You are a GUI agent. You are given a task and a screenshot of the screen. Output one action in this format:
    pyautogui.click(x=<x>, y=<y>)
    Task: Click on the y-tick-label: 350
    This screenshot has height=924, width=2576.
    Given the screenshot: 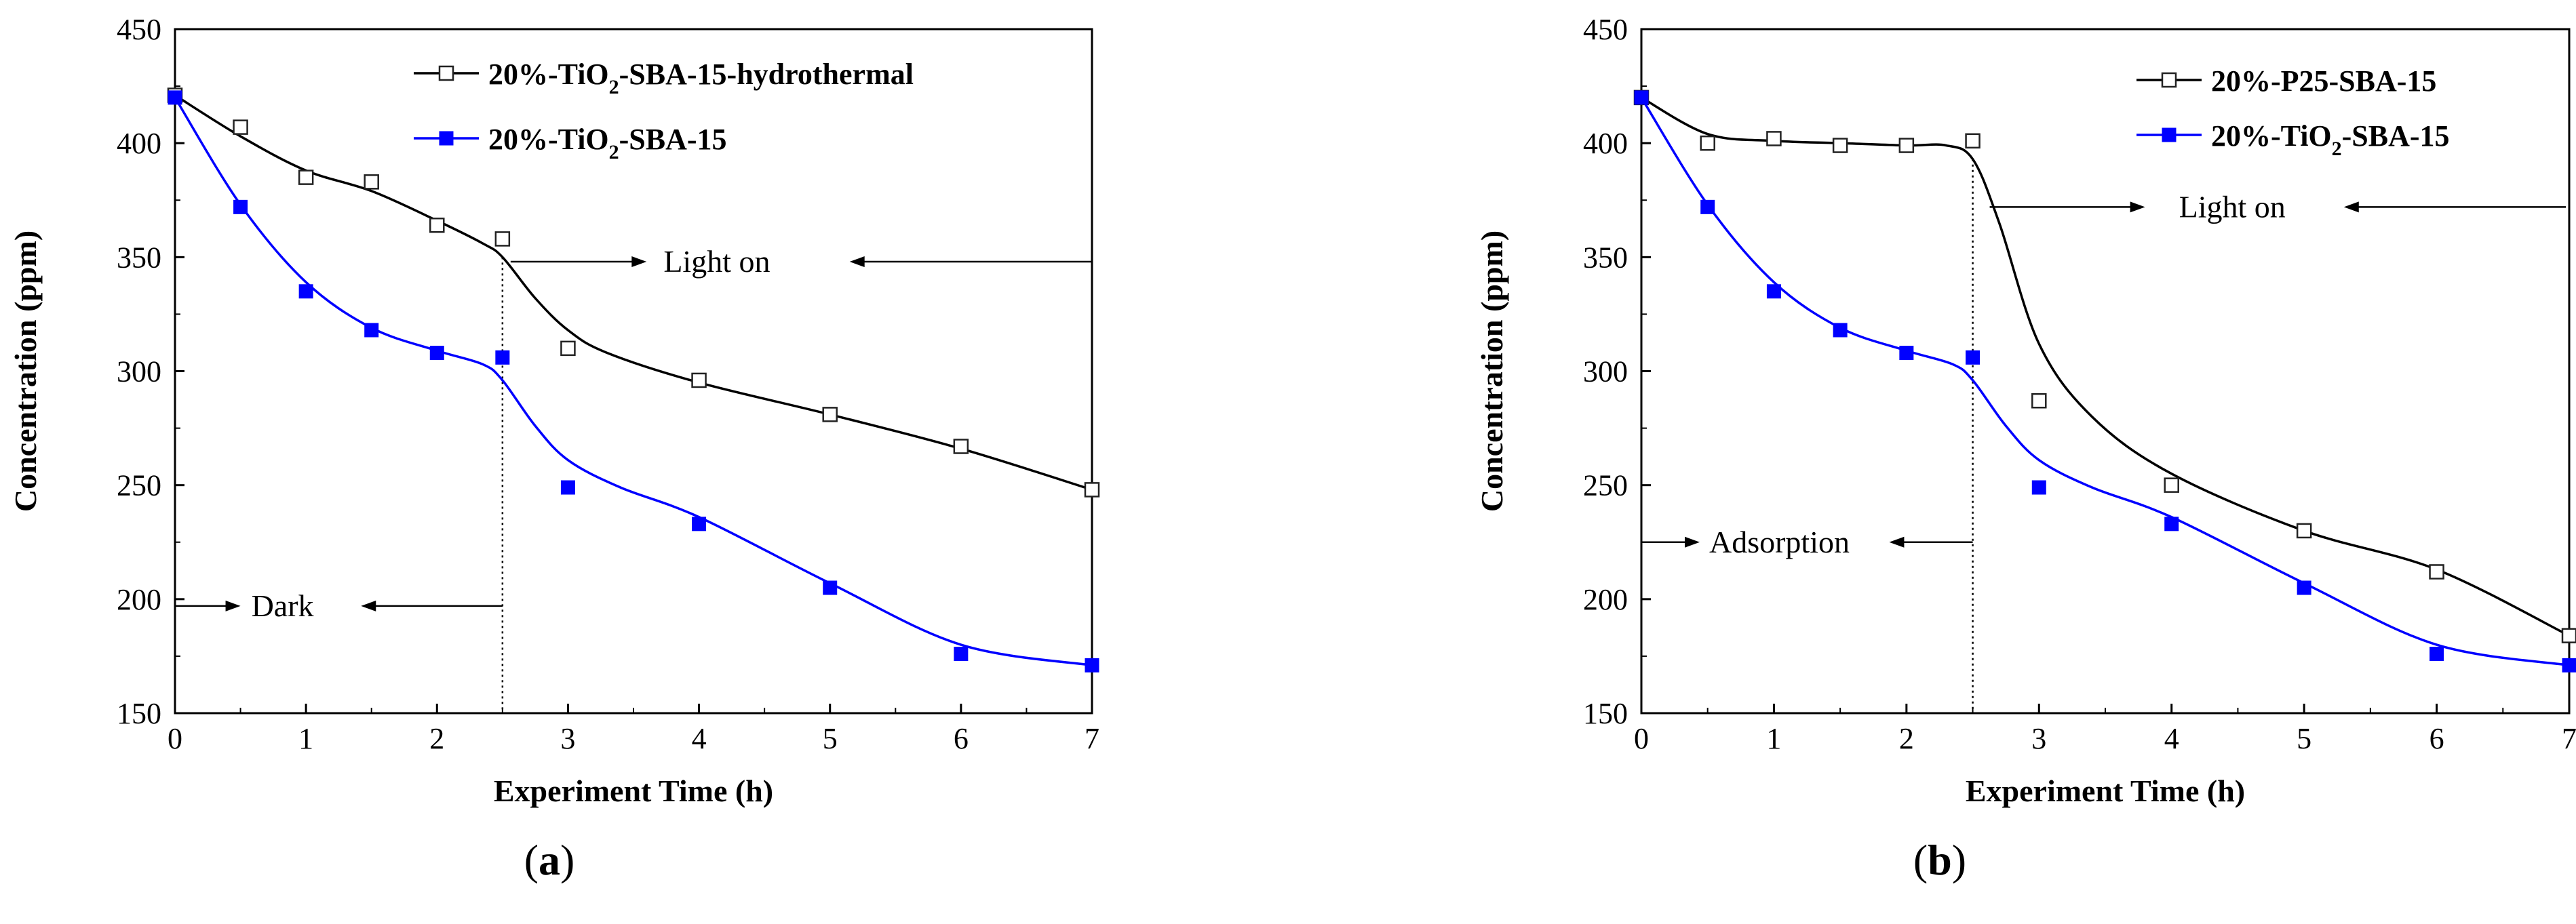 What is the action you would take?
    pyautogui.click(x=1605, y=257)
    